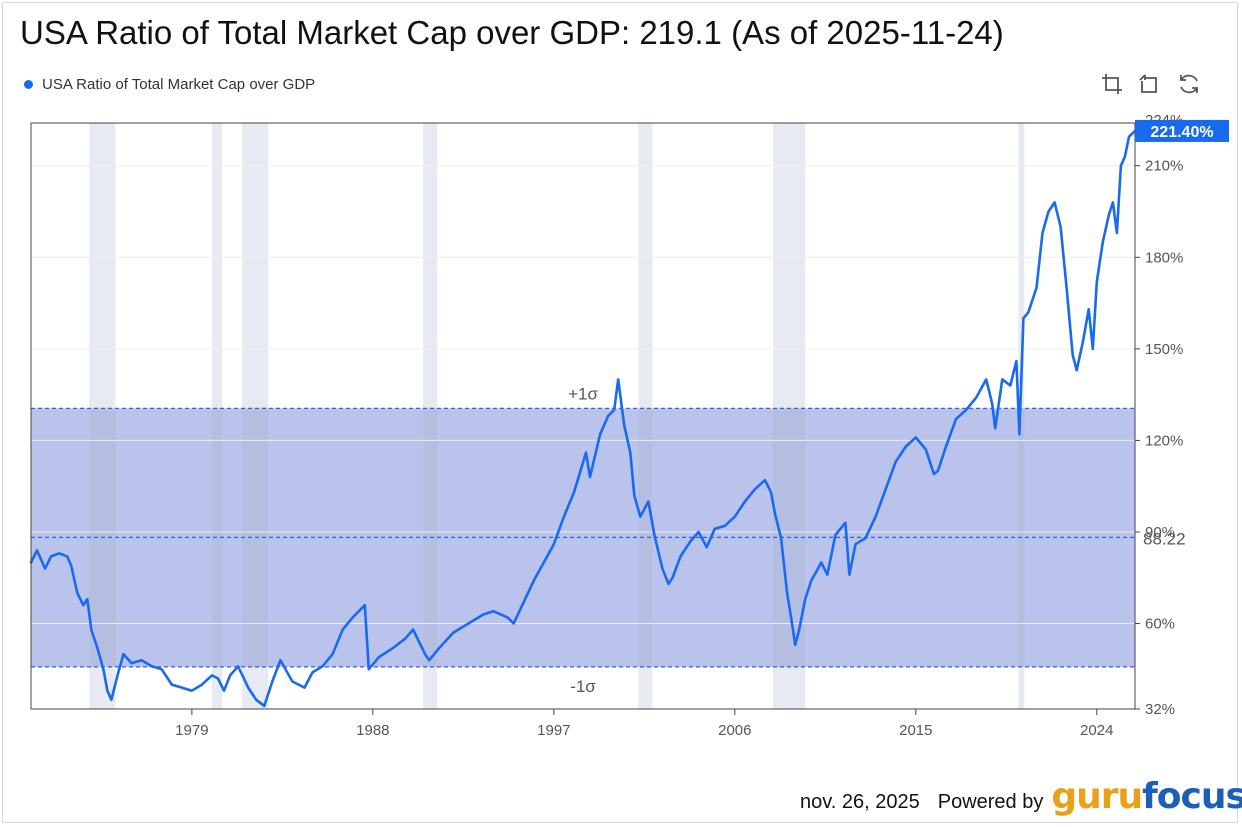 The width and height of the screenshot is (1242, 827). What do you see at coordinates (372, 730) in the screenshot?
I see `x-tick-label: 1988` at bounding box center [372, 730].